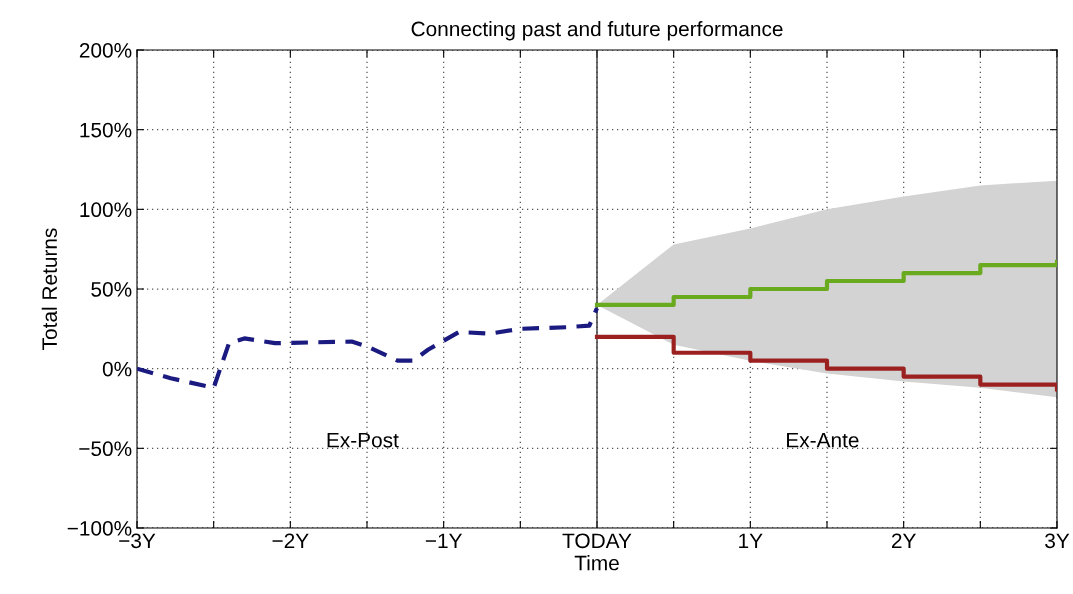  What do you see at coordinates (597, 541) in the screenshot?
I see `x-tick-label: TODAY` at bounding box center [597, 541].